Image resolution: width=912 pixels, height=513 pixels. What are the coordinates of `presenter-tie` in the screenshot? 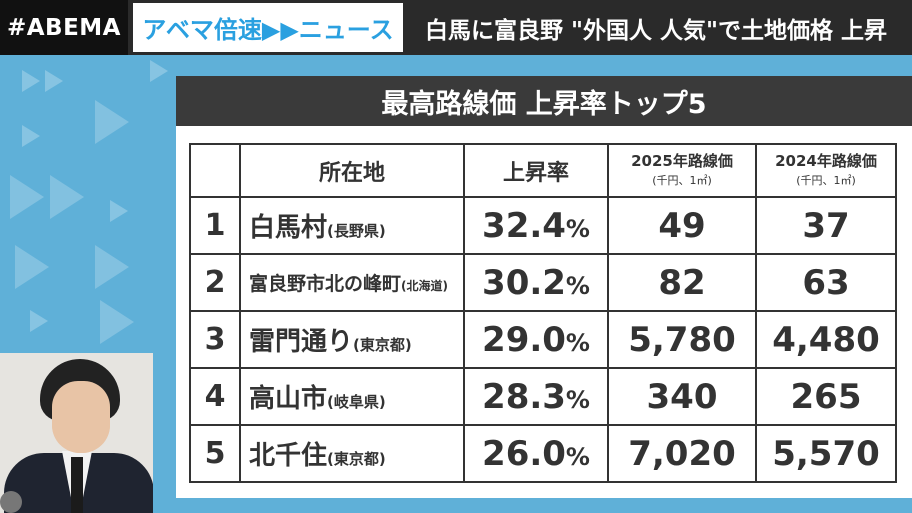 It's located at (77, 485).